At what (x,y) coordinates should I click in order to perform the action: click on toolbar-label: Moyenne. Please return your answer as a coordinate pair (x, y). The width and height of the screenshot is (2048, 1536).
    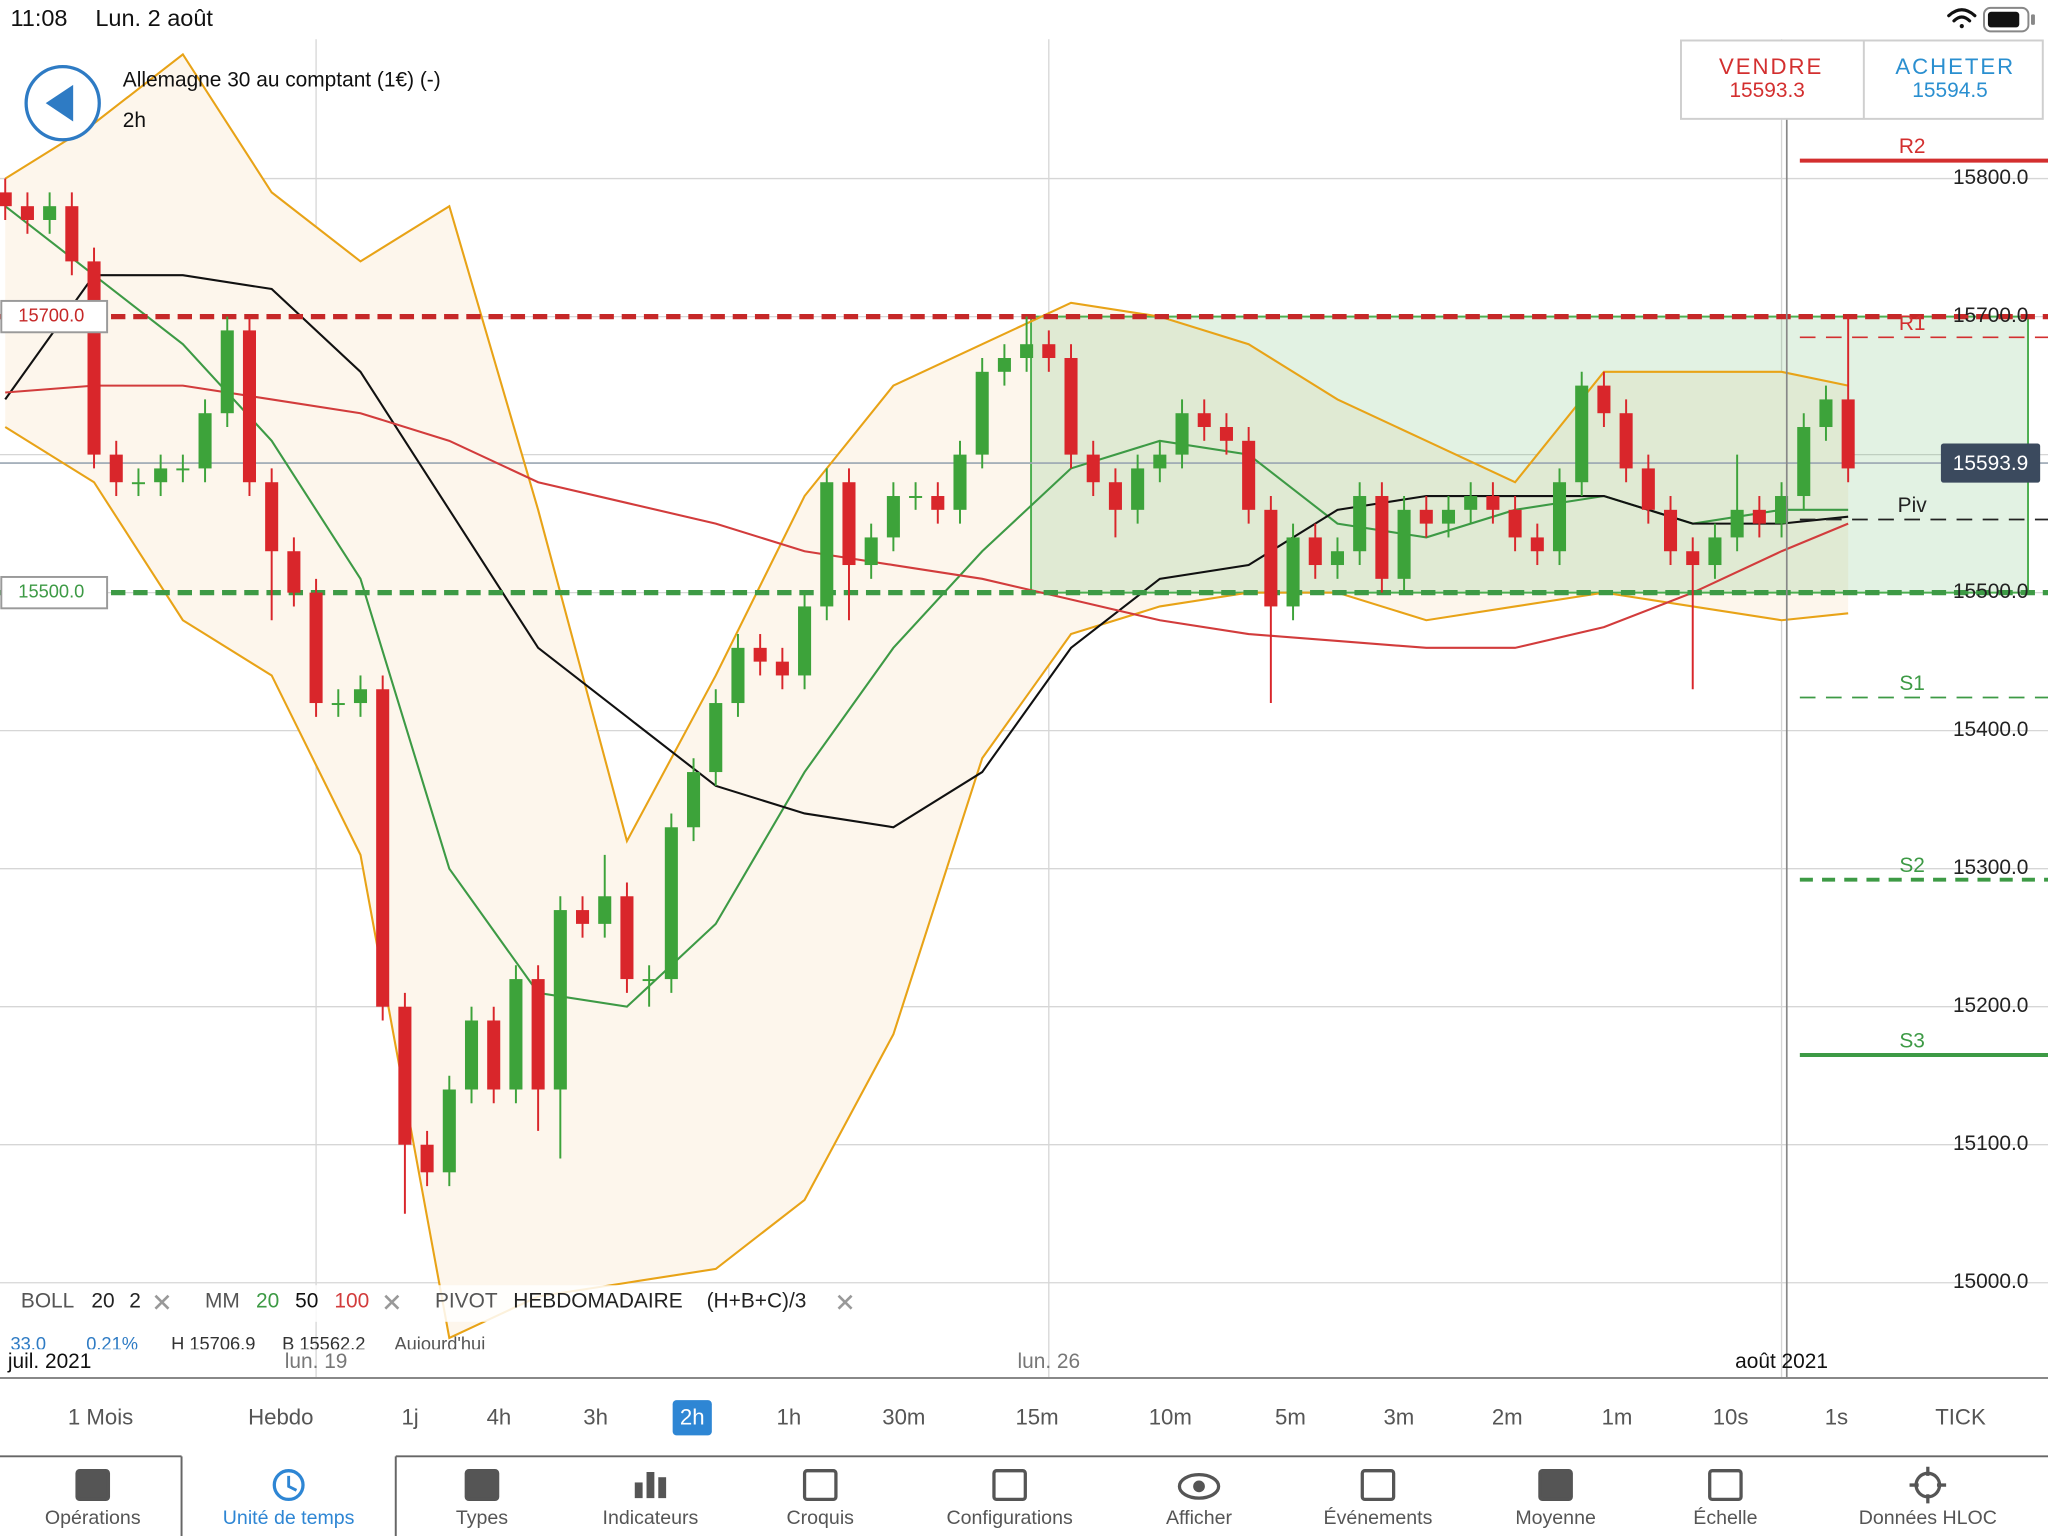
    Looking at the image, I should click on (1555, 1518).